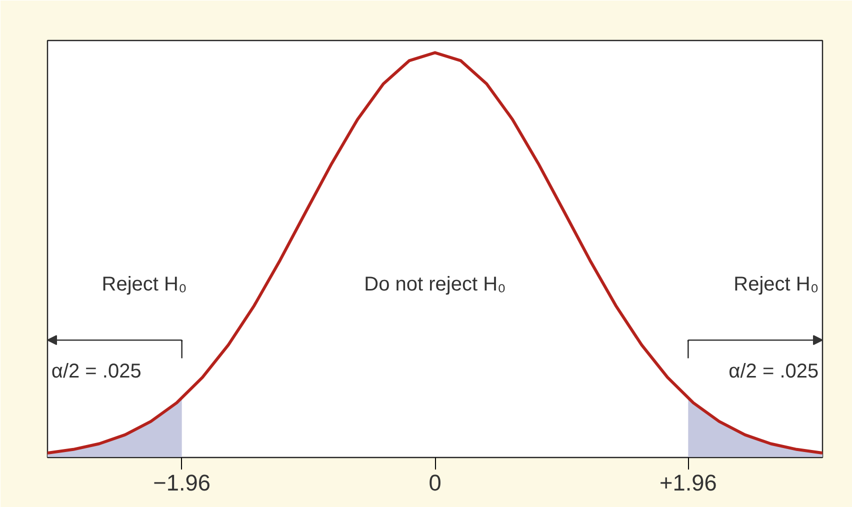  What do you see at coordinates (435, 285) in the screenshot?
I see `annotation: Do not reject H₀` at bounding box center [435, 285].